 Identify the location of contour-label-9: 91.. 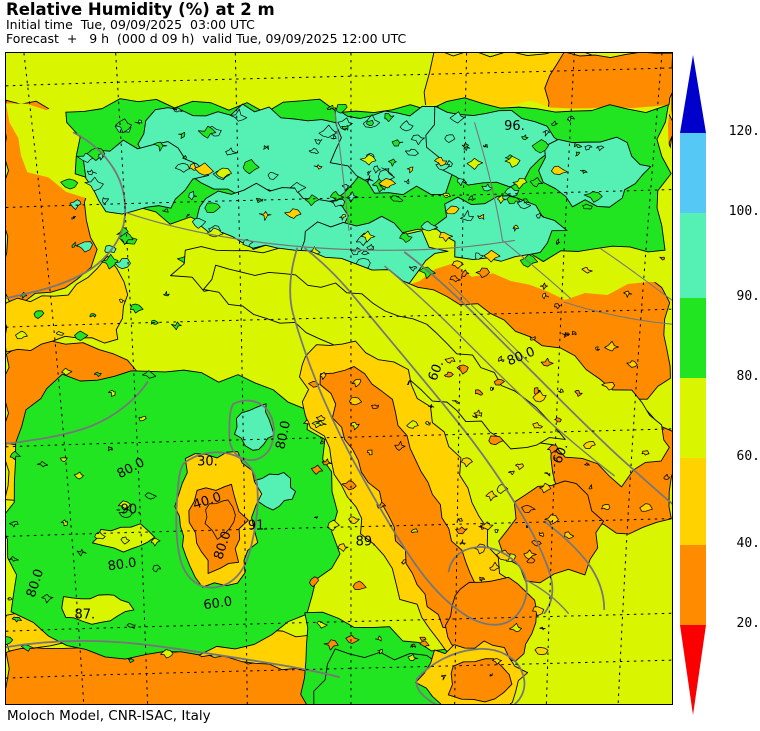
(258, 526).